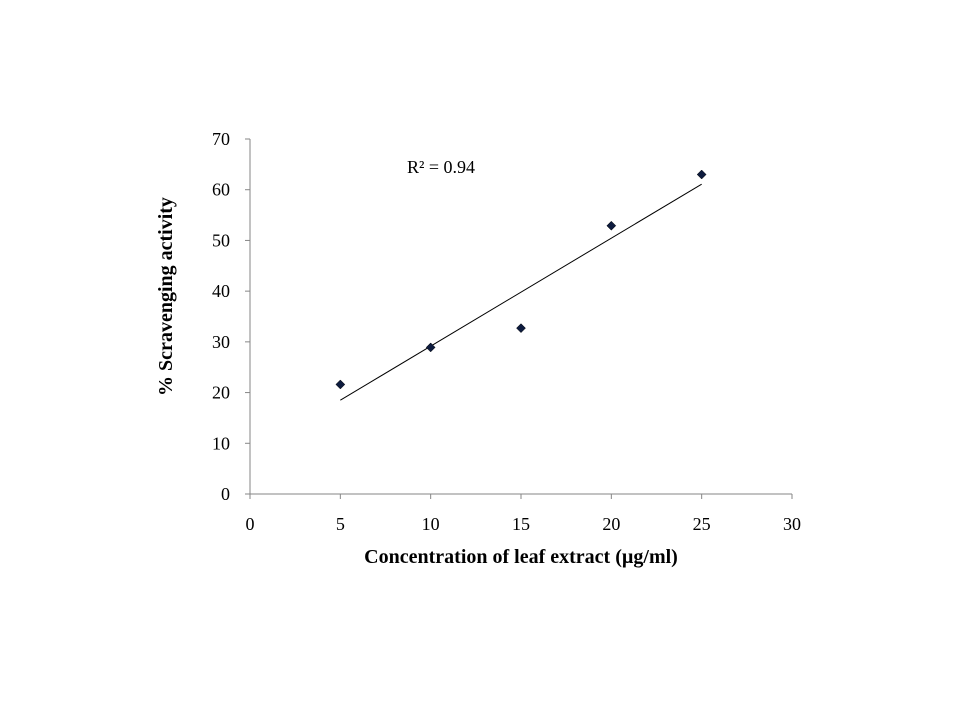 This screenshot has width=960, height=720. What do you see at coordinates (521, 292) in the screenshot?
I see `linear-trendline` at bounding box center [521, 292].